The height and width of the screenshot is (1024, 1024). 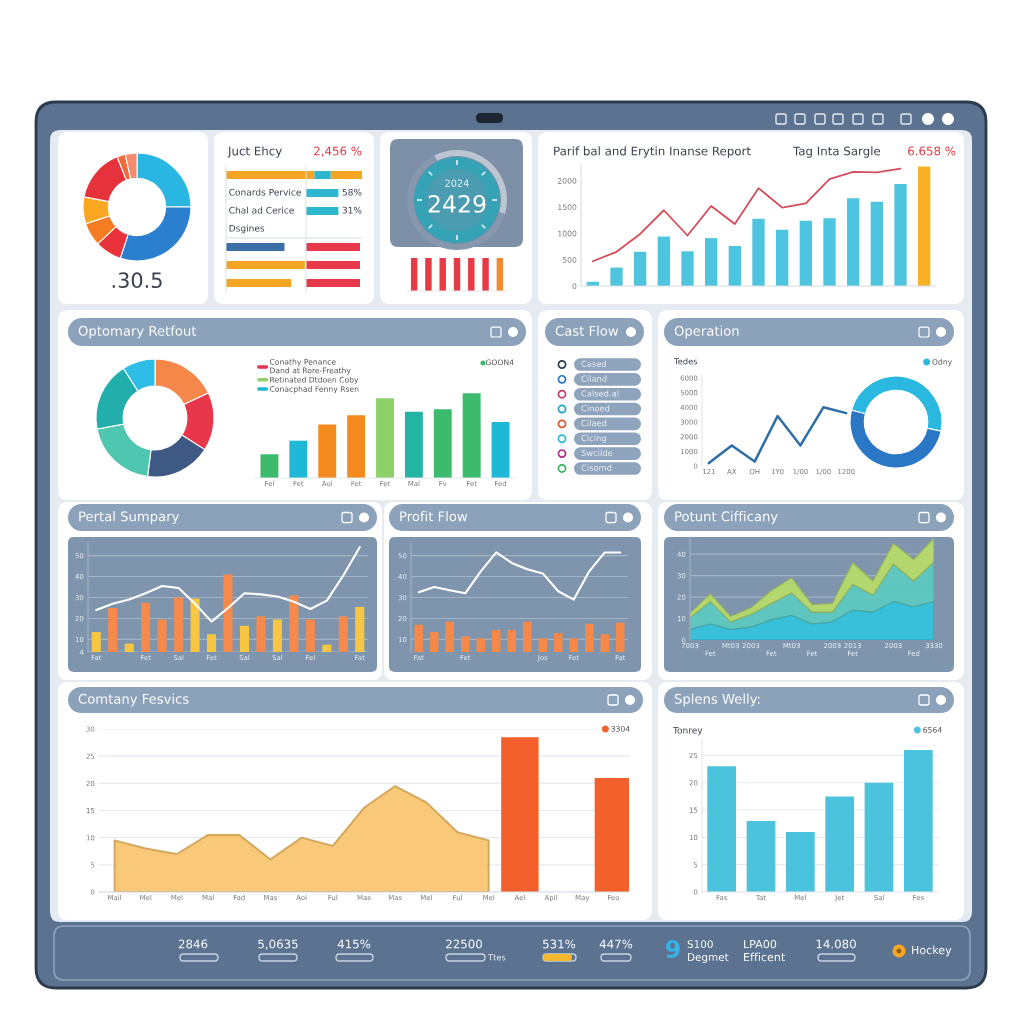 I want to click on text: Cast Flow, so click(x=587, y=330).